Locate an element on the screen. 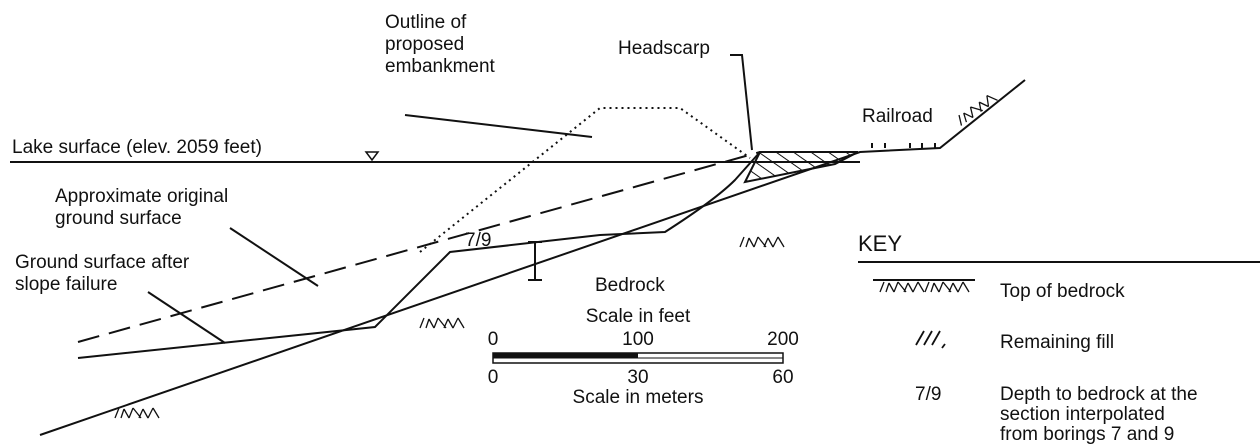 The width and height of the screenshot is (1260, 445). key-label: Remaining fill is located at coordinates (1057, 342).